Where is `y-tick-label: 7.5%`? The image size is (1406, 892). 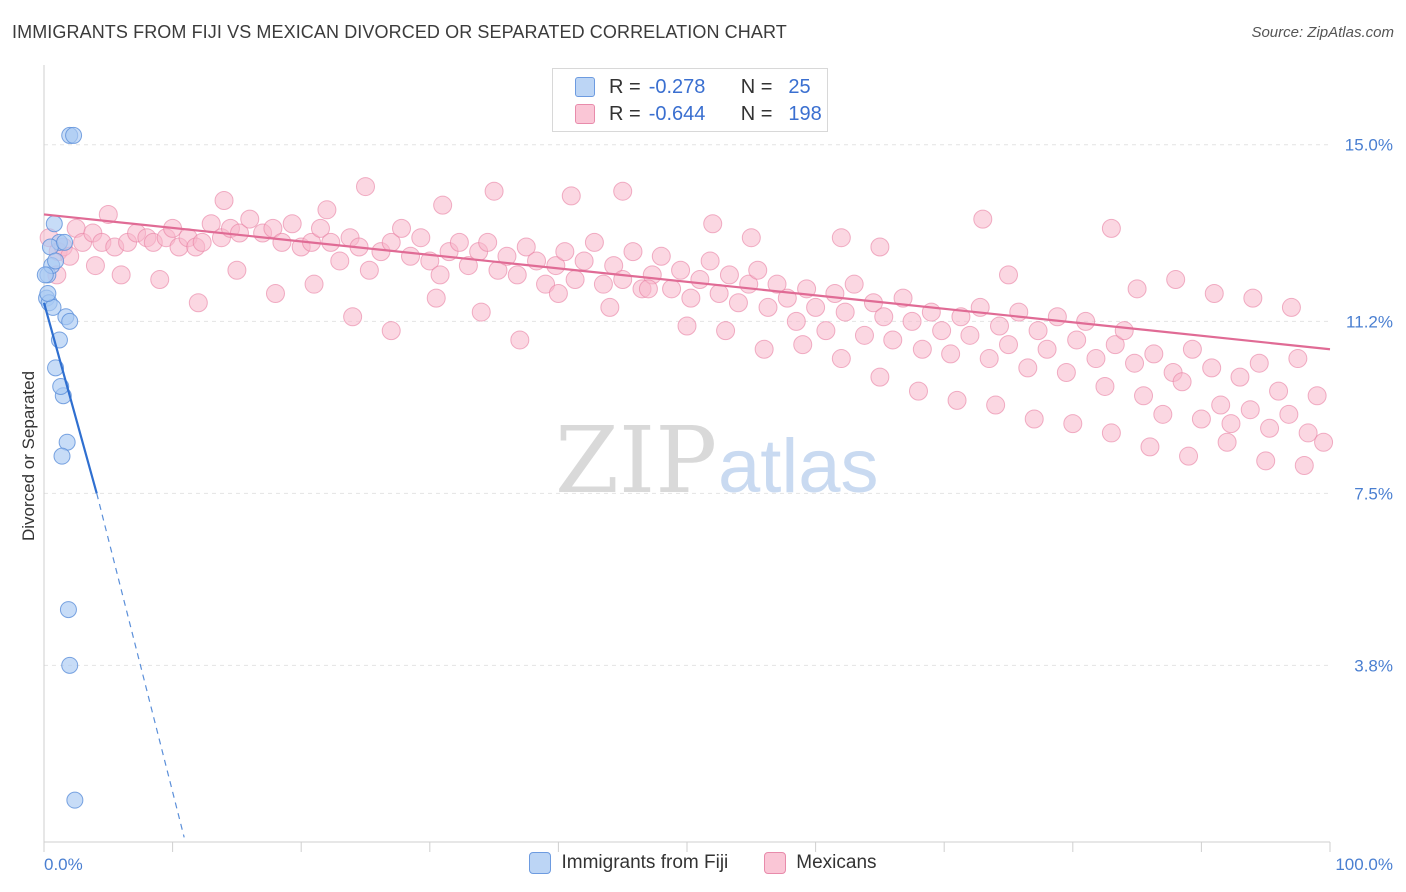
y-tick-label: 7.5% is located at coordinates (1373, 493).